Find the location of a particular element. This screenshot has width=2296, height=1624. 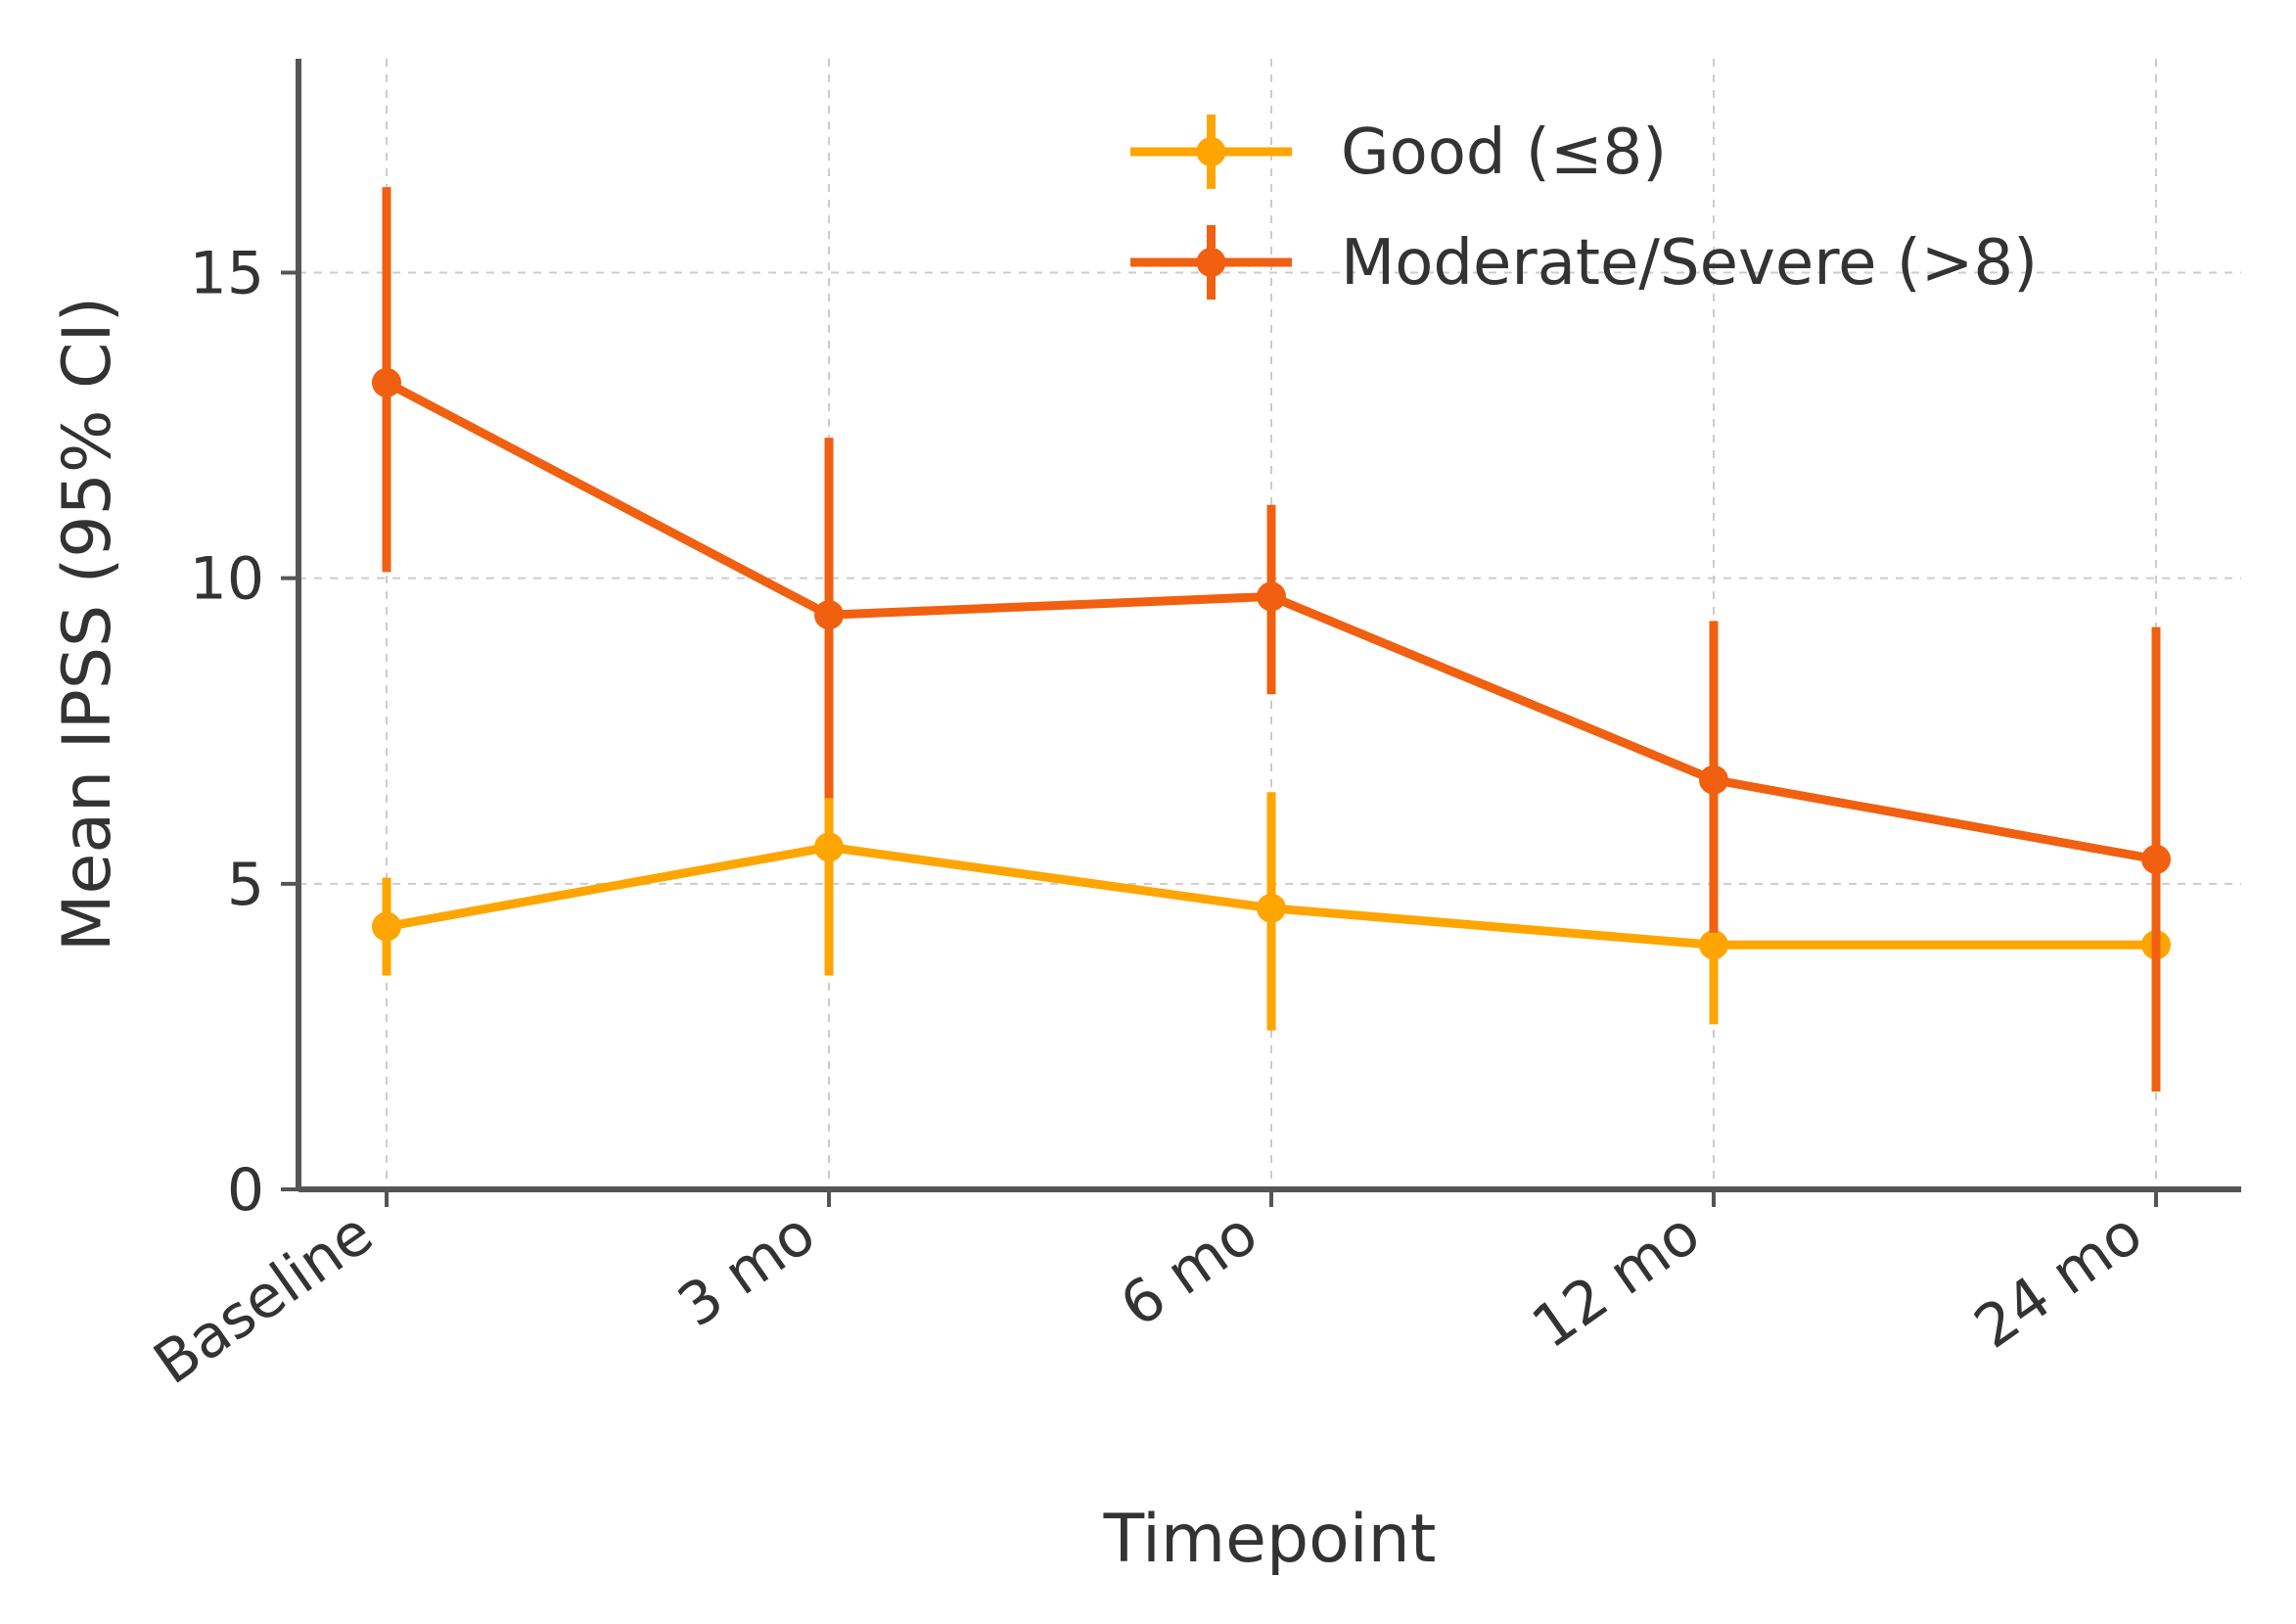

legend-item: Good (≤8) is located at coordinates (1398, 152).